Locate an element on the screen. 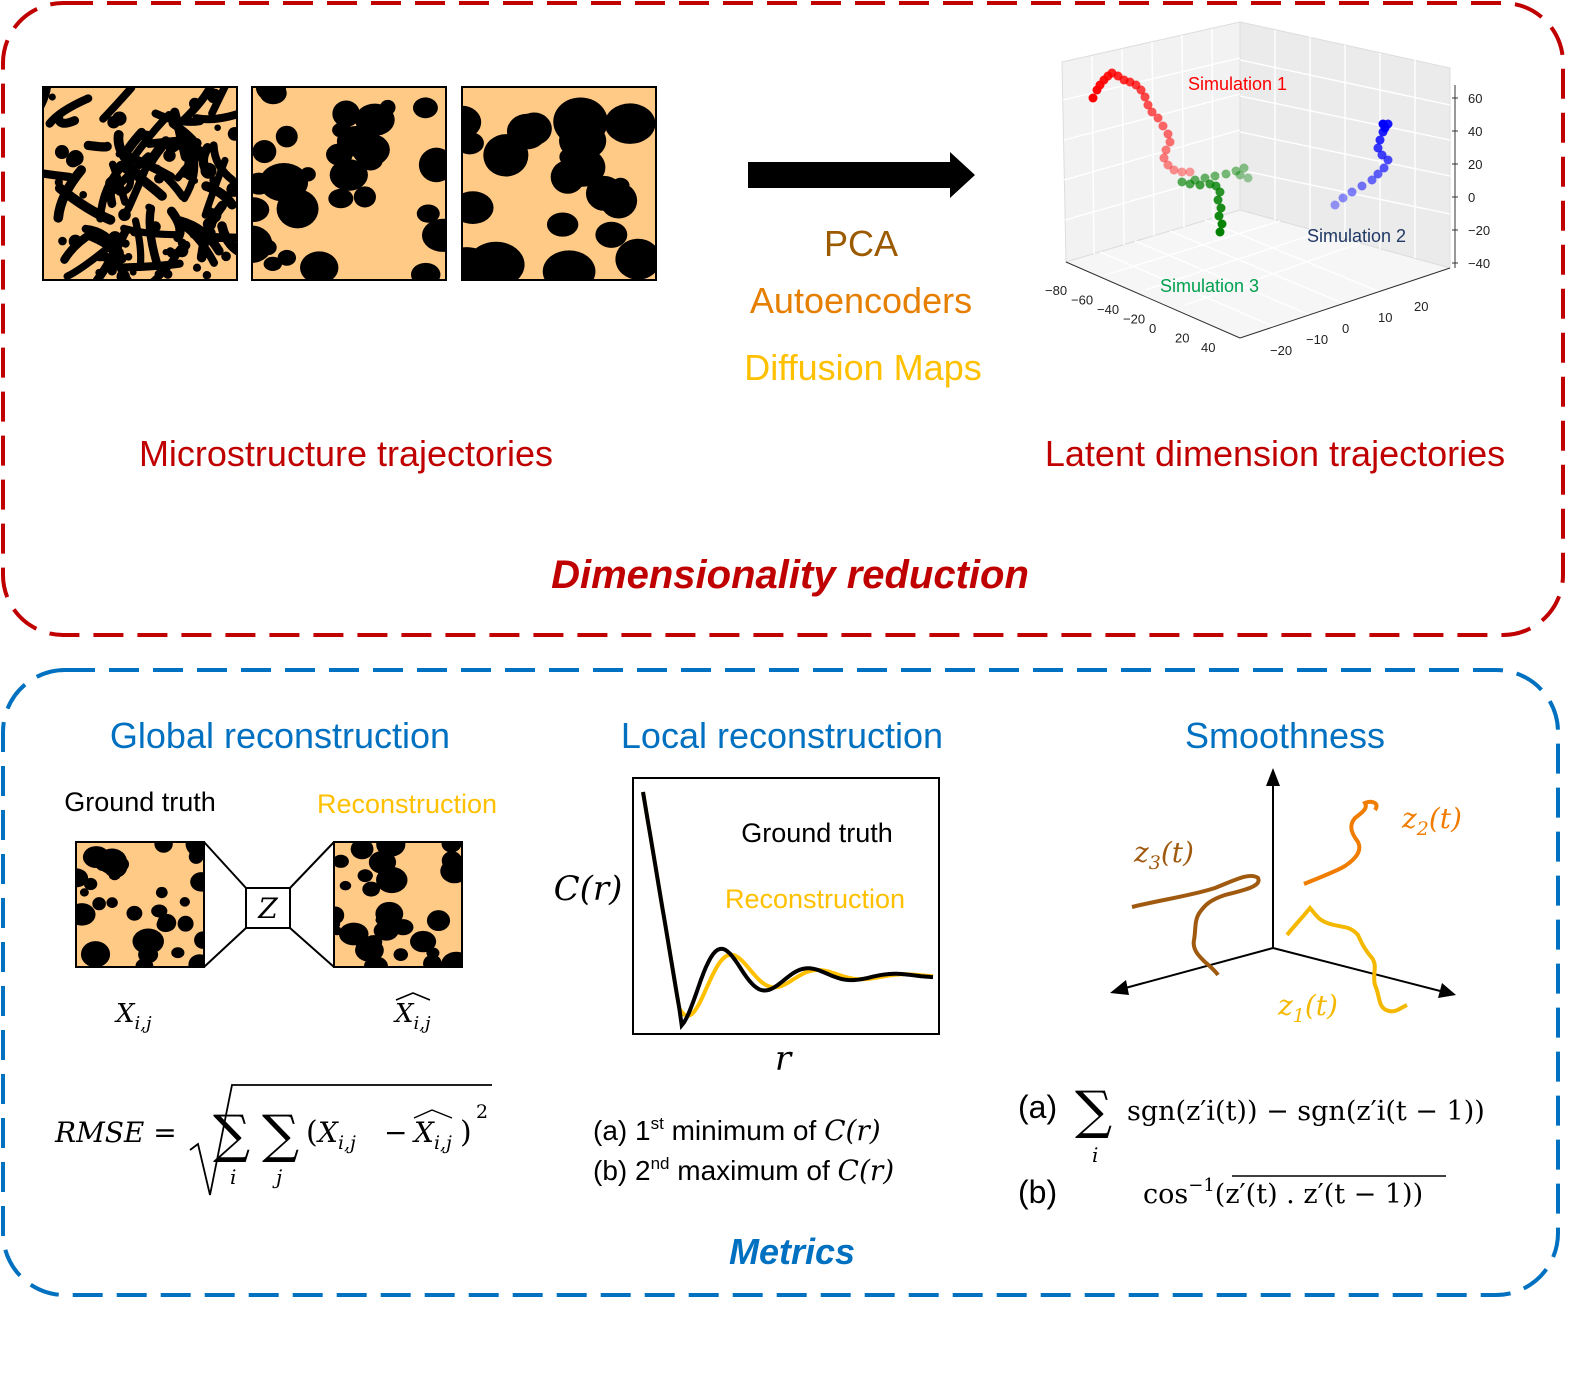 The width and height of the screenshot is (1577, 1395). plot-legend-ground-truth: Ground truth is located at coordinates (817, 833).